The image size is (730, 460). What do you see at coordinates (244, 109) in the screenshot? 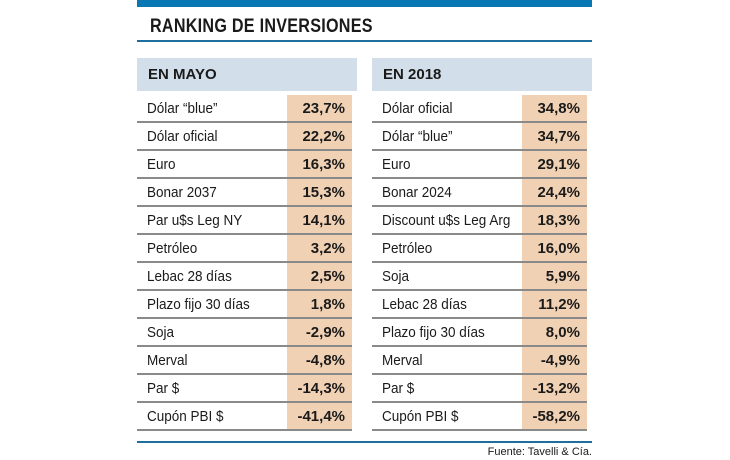
I see `table-row: Dólar “blue” 23,7%` at bounding box center [244, 109].